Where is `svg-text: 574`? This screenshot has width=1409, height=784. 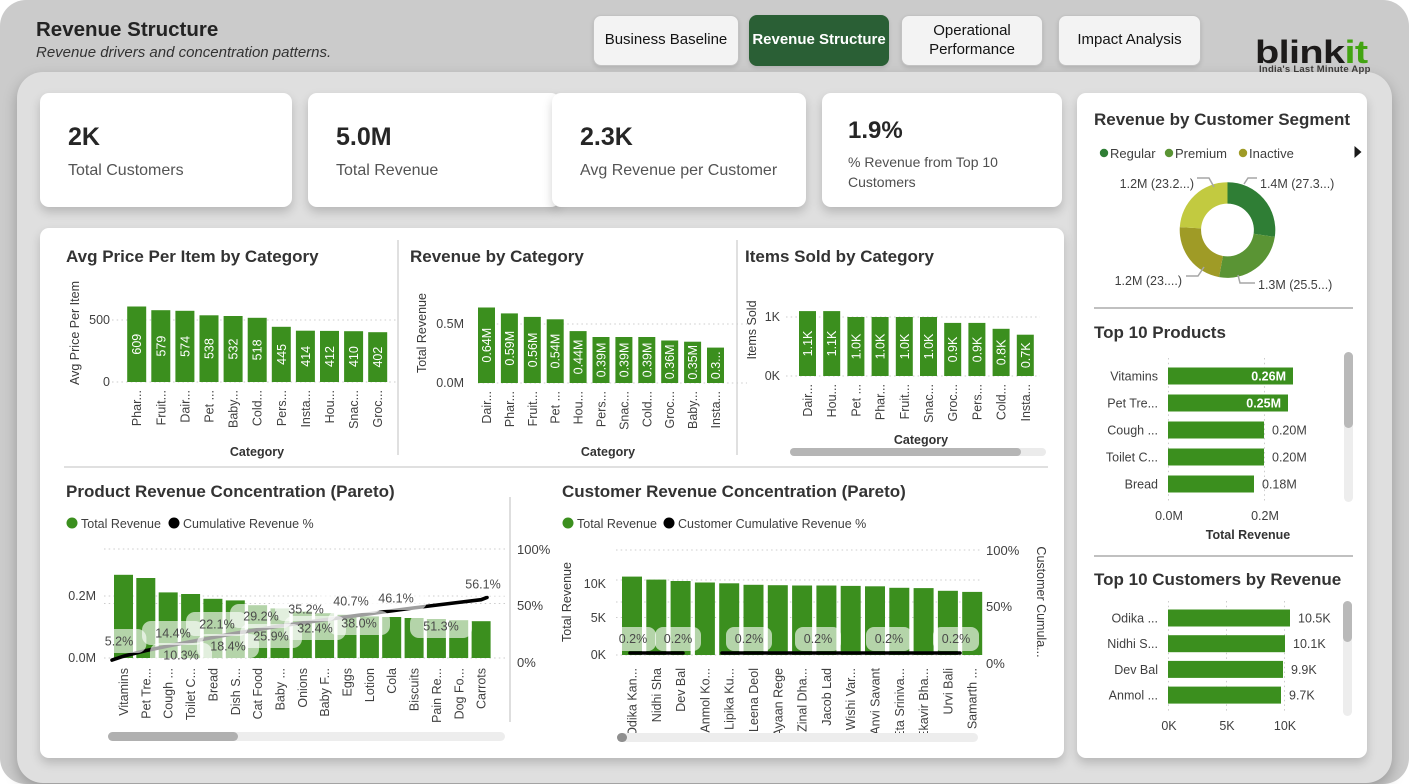
svg-text: 574 is located at coordinates (185, 346).